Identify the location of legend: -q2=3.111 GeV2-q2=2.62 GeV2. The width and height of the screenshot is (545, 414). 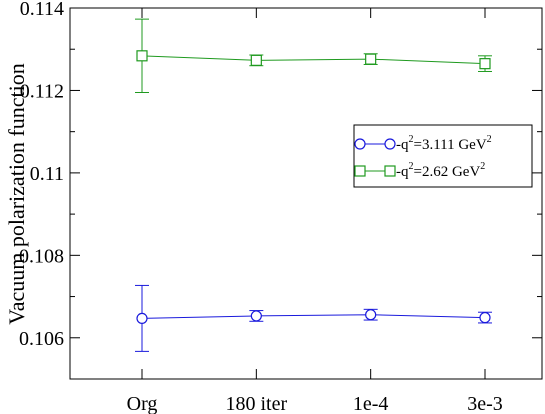
(443, 156).